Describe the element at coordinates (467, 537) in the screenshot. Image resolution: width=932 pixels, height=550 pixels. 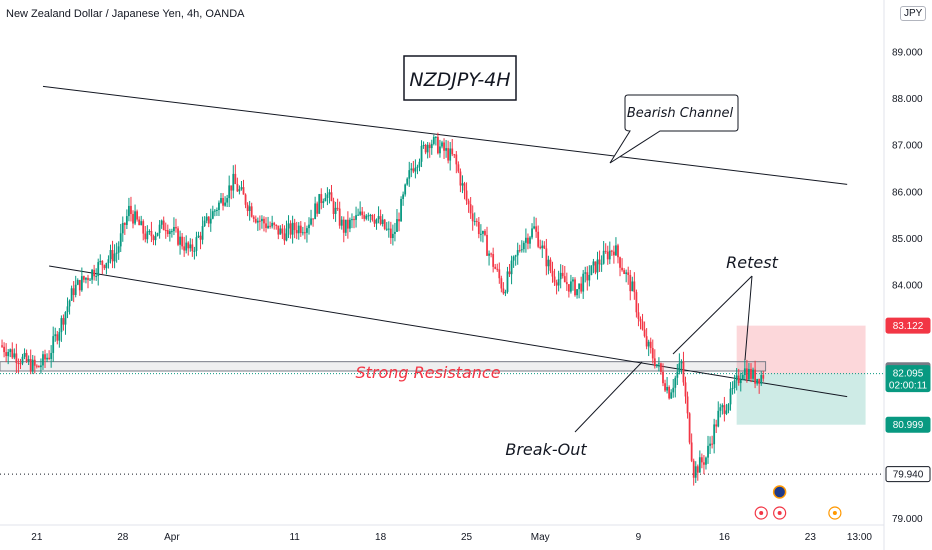
I see `x-tick-label: 25` at that location.